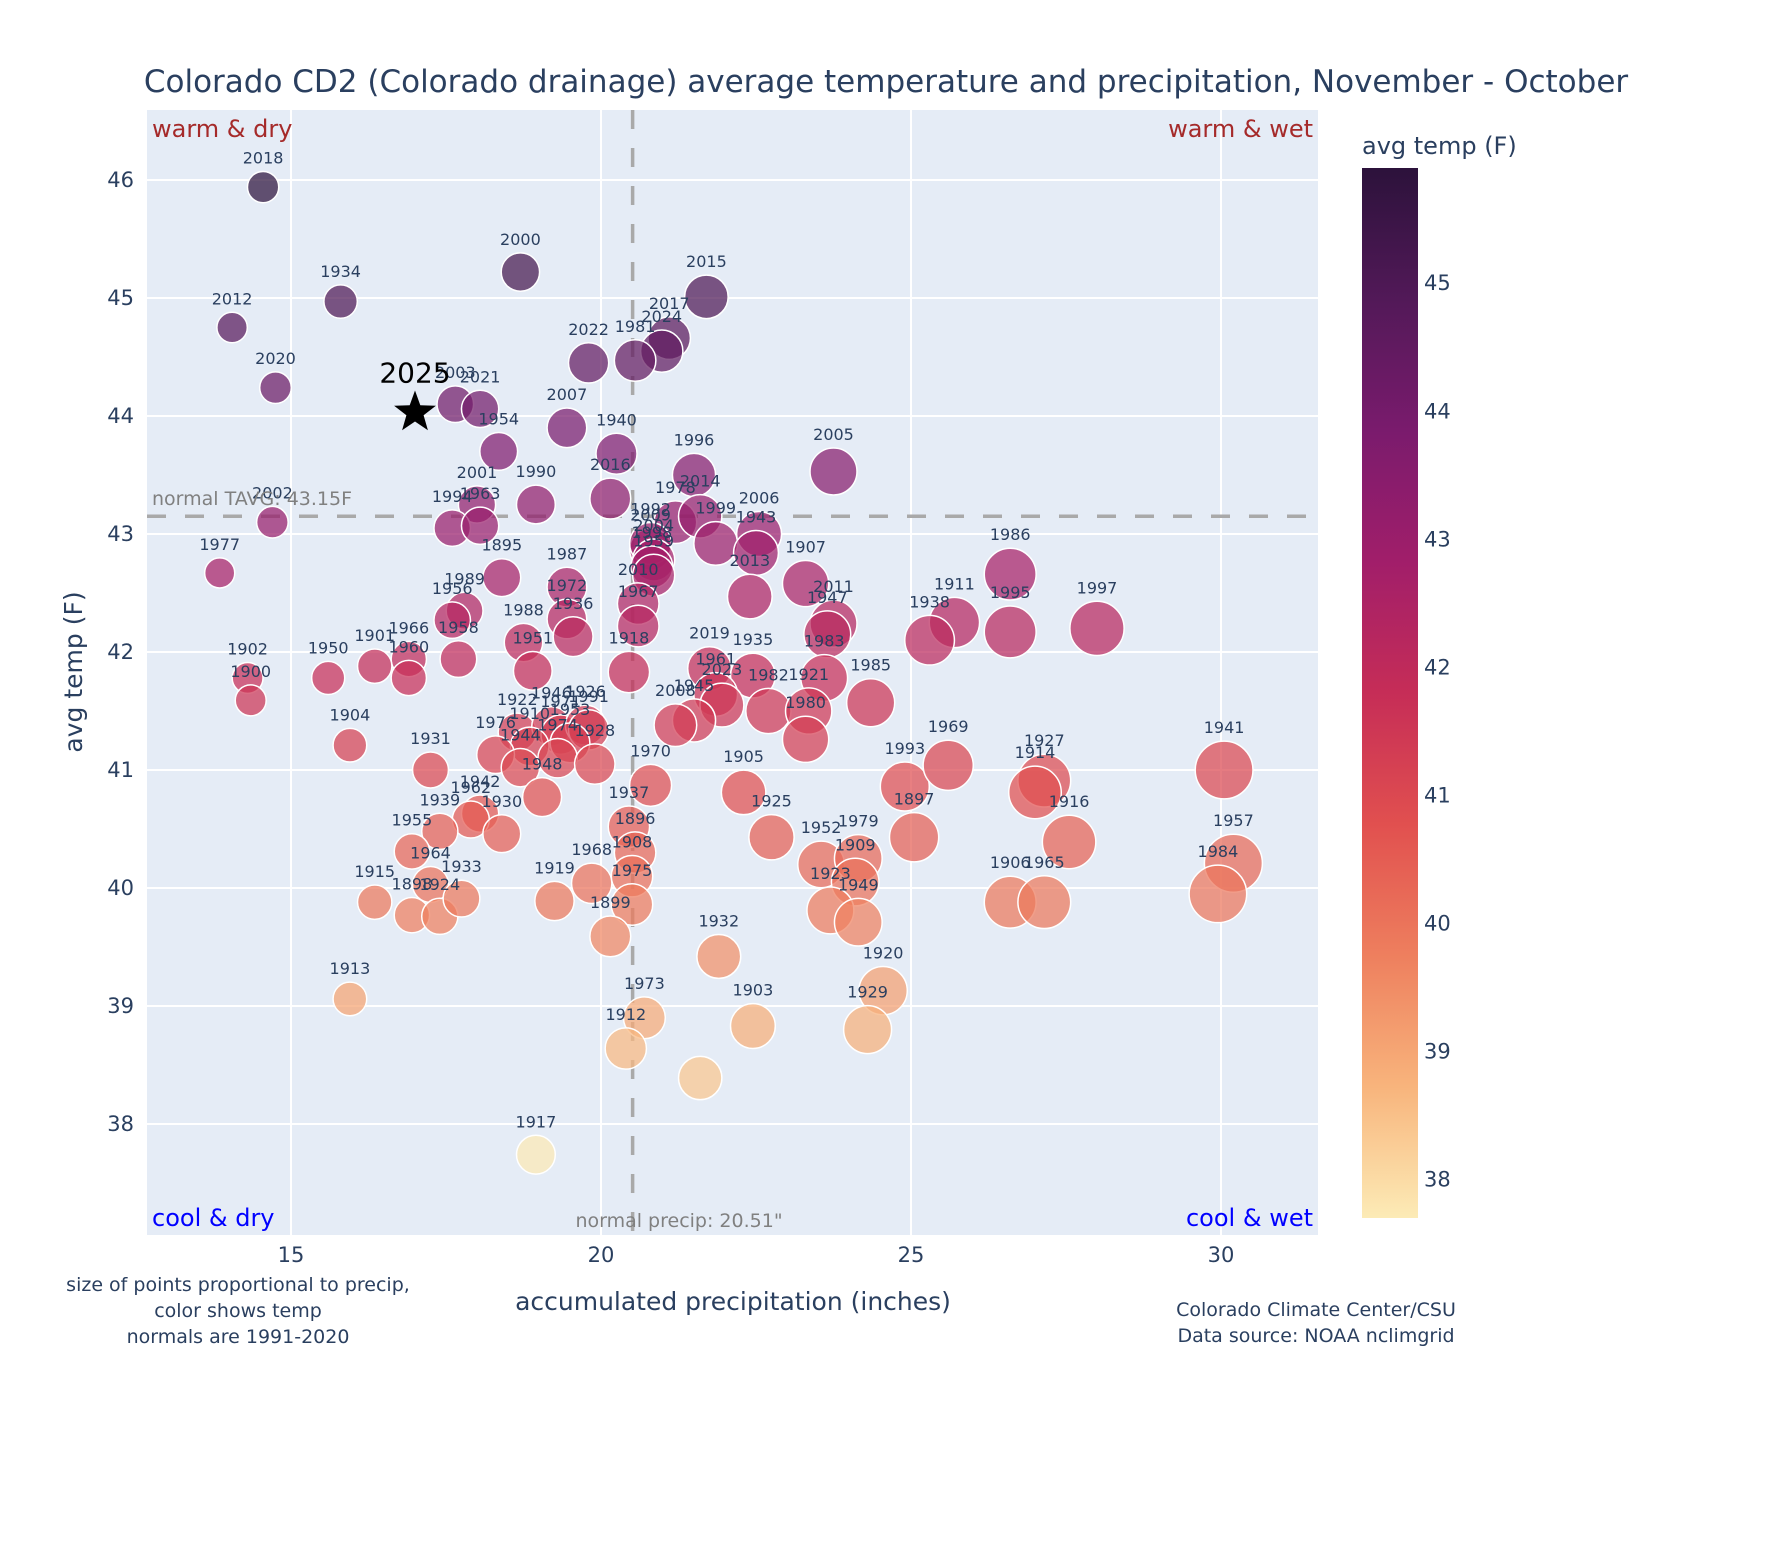  What do you see at coordinates (439, 884) in the screenshot?
I see `point-label: 1924` at bounding box center [439, 884].